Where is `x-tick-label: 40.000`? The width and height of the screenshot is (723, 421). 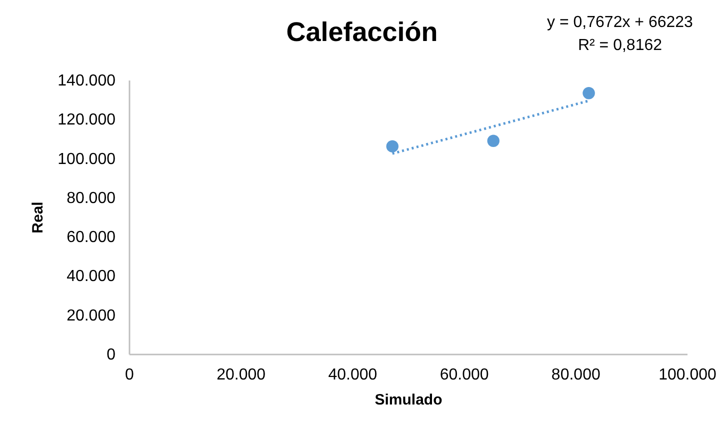 x-tick-label: 40.000 is located at coordinates (353, 375).